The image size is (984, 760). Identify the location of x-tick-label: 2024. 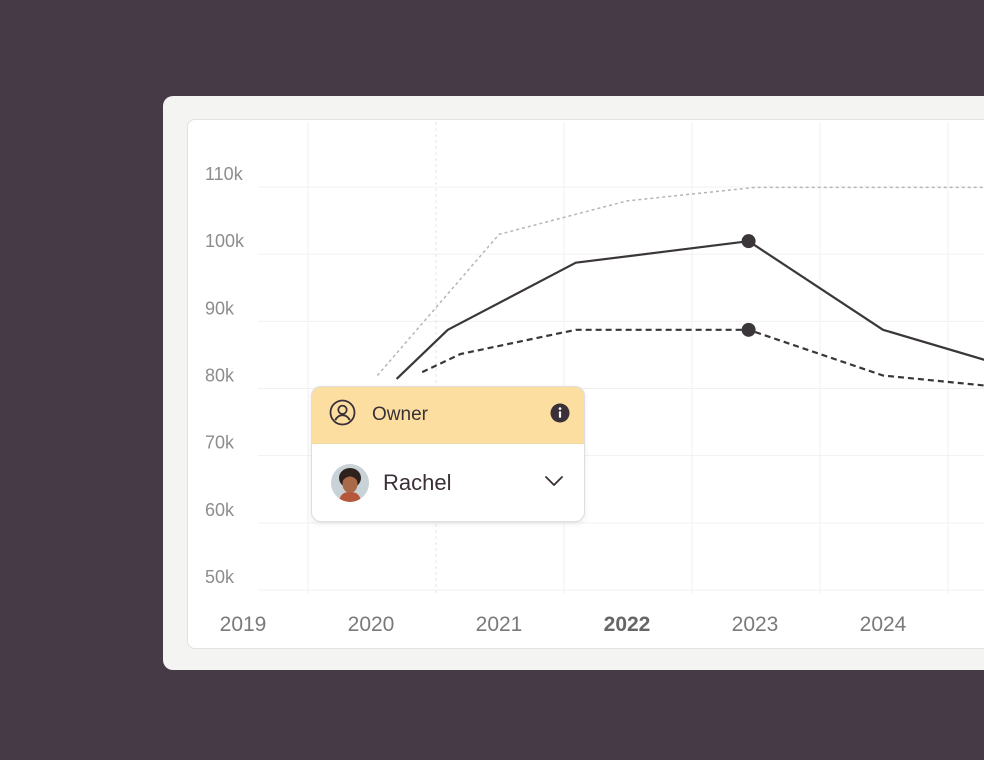
(883, 624).